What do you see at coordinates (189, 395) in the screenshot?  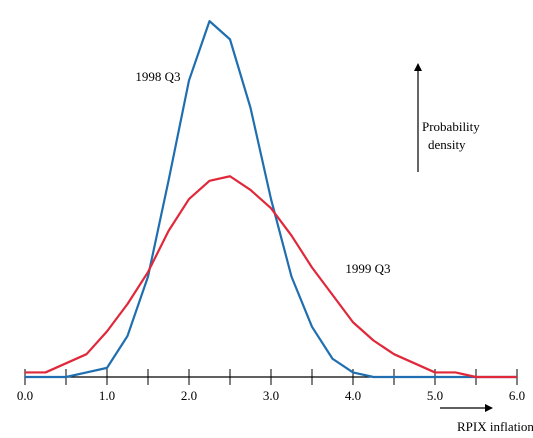 I see `x-tick-label: 2.0` at bounding box center [189, 395].